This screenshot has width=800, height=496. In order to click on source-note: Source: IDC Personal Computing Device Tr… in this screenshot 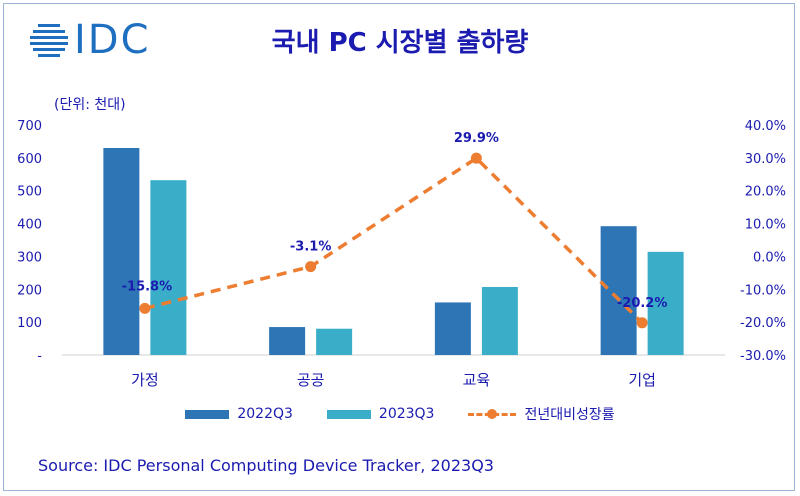, I will do `click(266, 465)`.